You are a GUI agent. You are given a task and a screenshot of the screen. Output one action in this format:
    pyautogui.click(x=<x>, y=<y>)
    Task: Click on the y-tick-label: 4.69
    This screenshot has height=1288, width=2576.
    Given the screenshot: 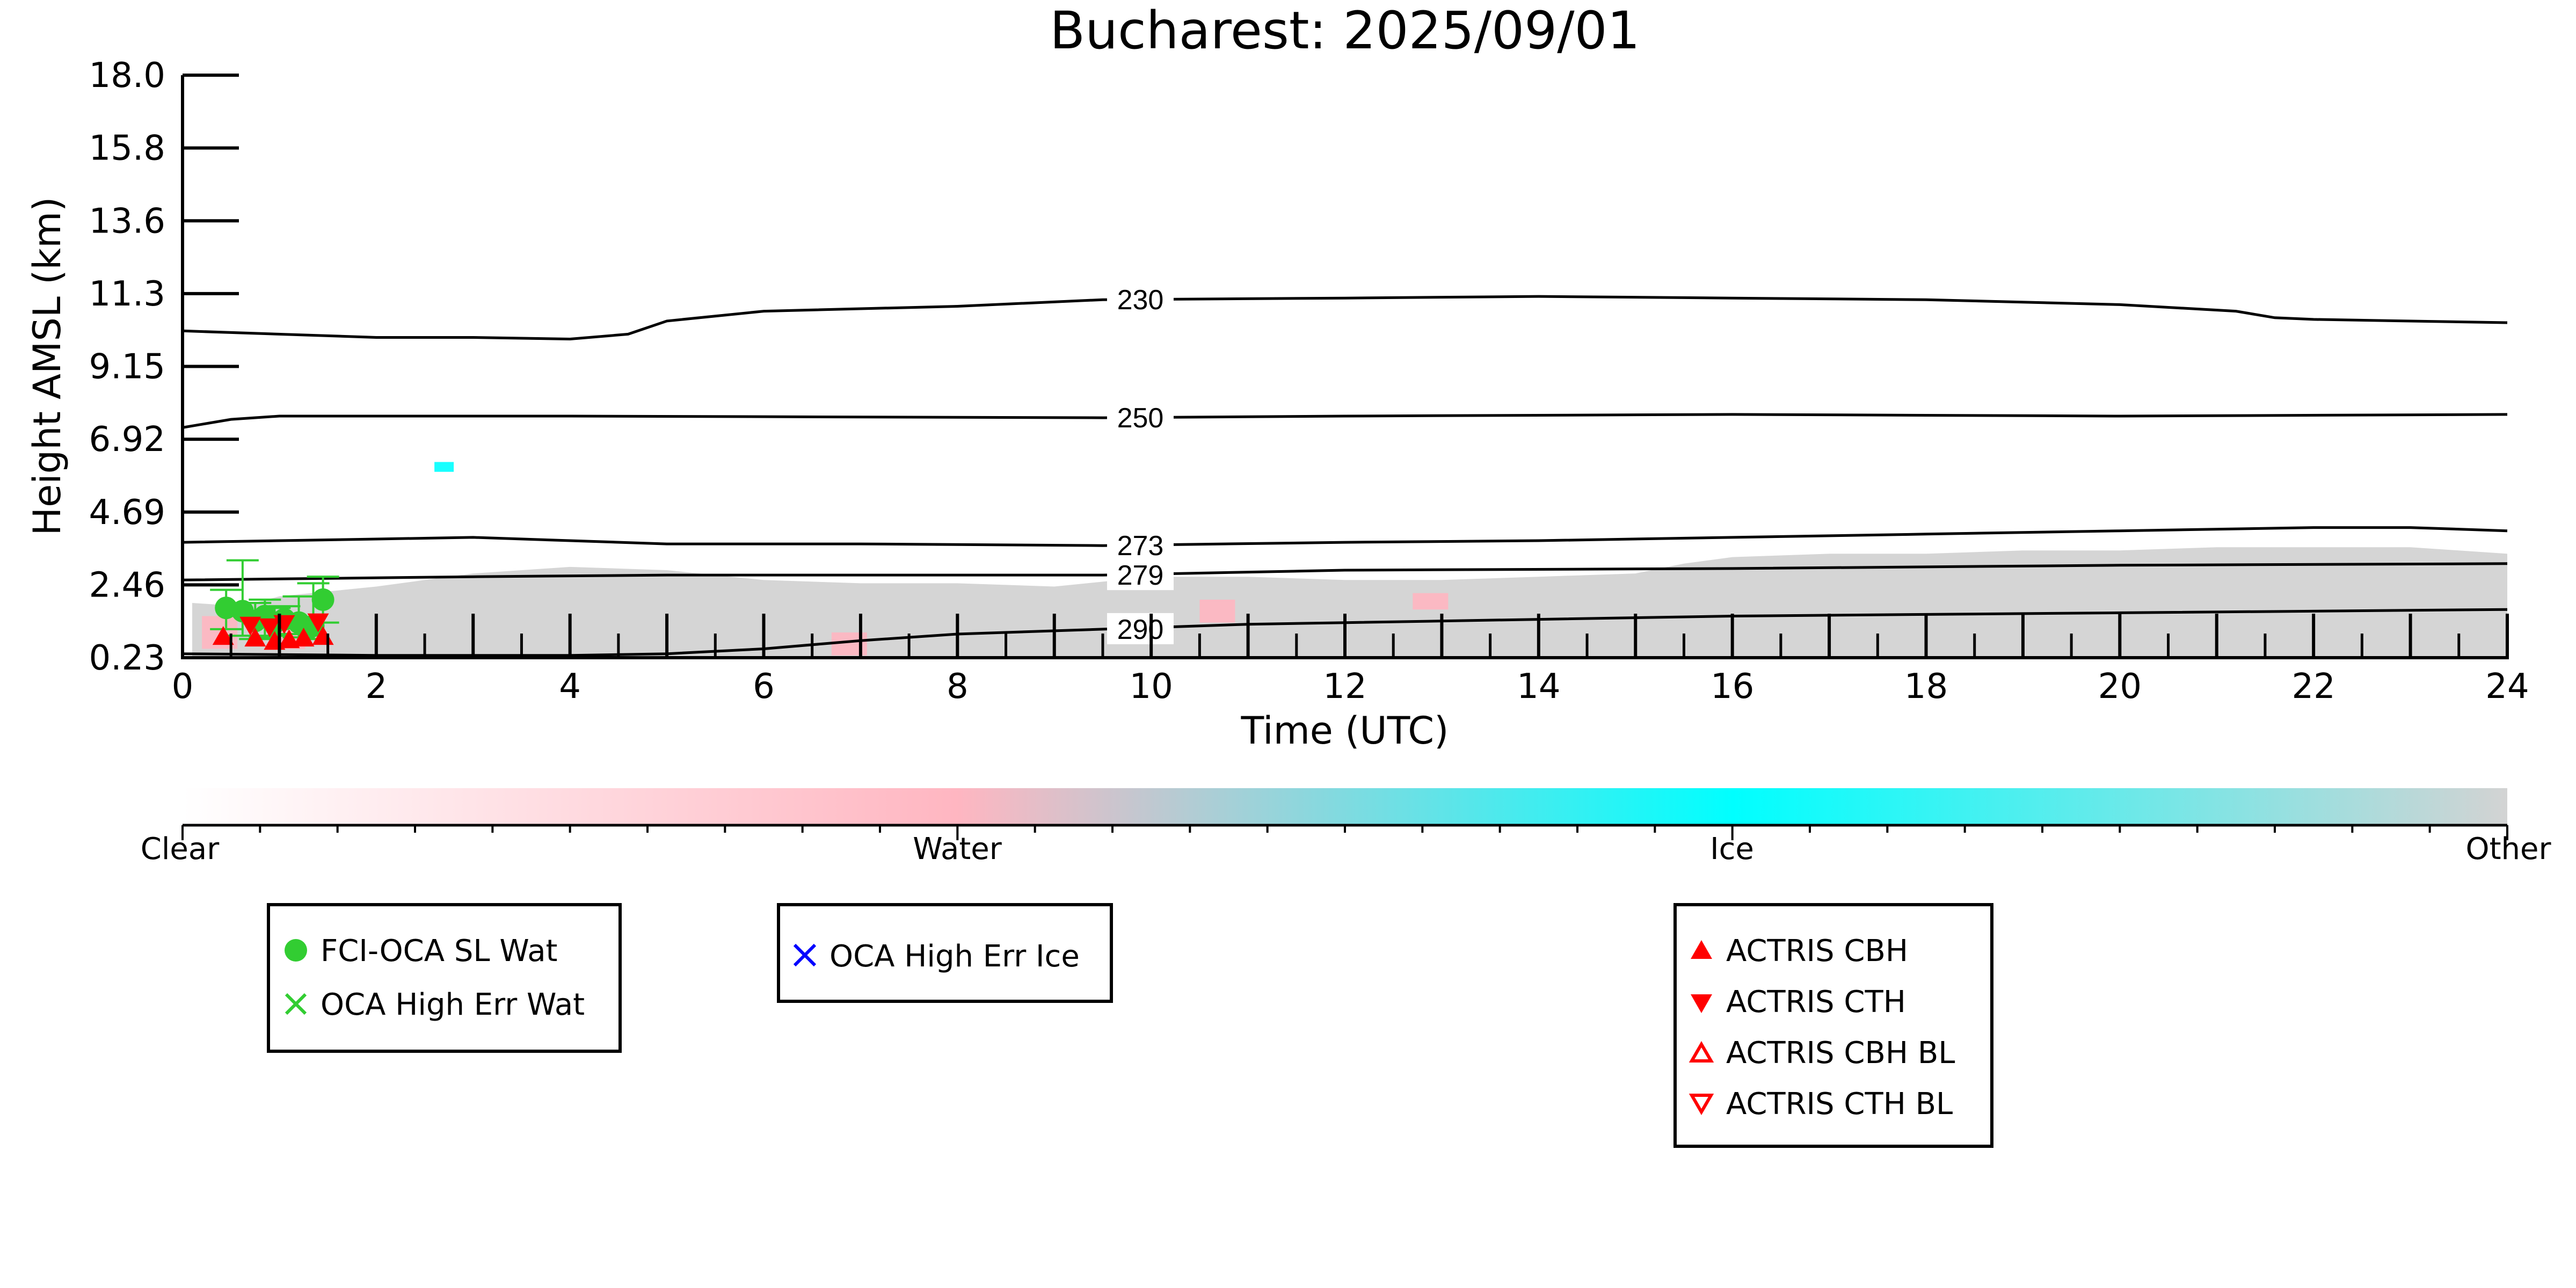 What is the action you would take?
    pyautogui.click(x=127, y=513)
    